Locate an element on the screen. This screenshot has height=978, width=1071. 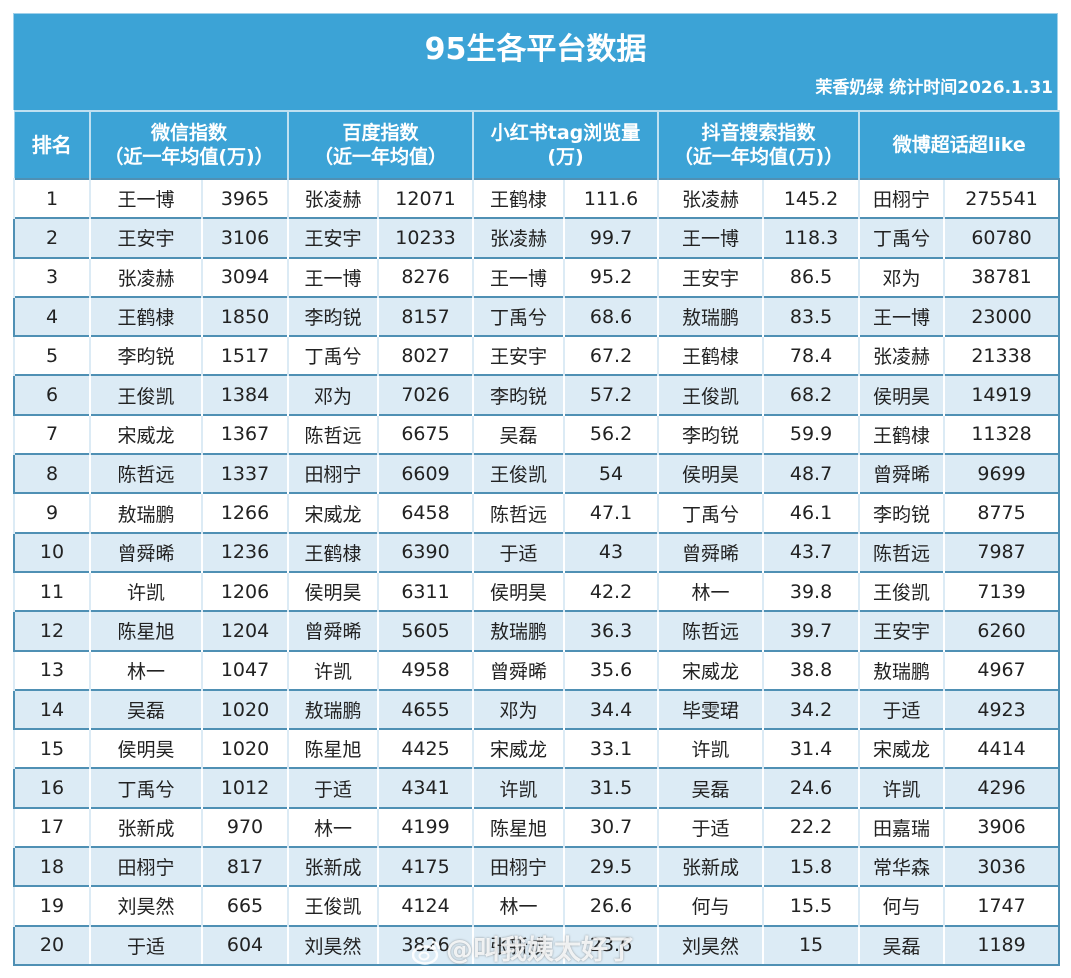
xiaohongshu-value-cell: 54 is located at coordinates (611, 473).